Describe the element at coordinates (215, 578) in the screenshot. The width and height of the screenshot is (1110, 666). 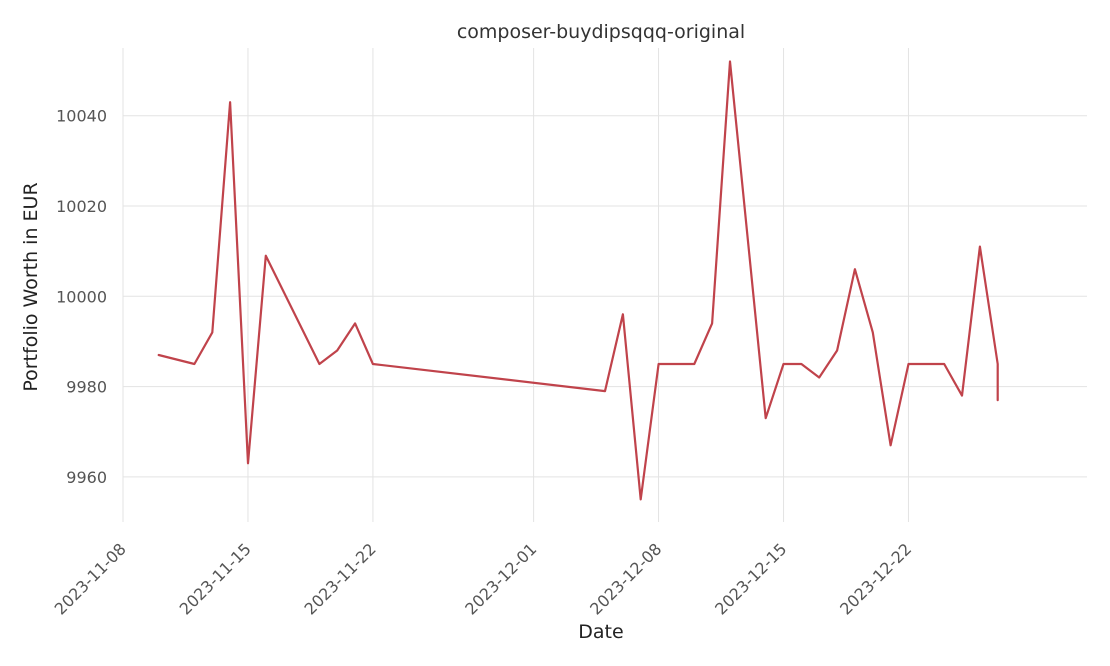
I see `x-tick-label: 2023-11-15` at that location.